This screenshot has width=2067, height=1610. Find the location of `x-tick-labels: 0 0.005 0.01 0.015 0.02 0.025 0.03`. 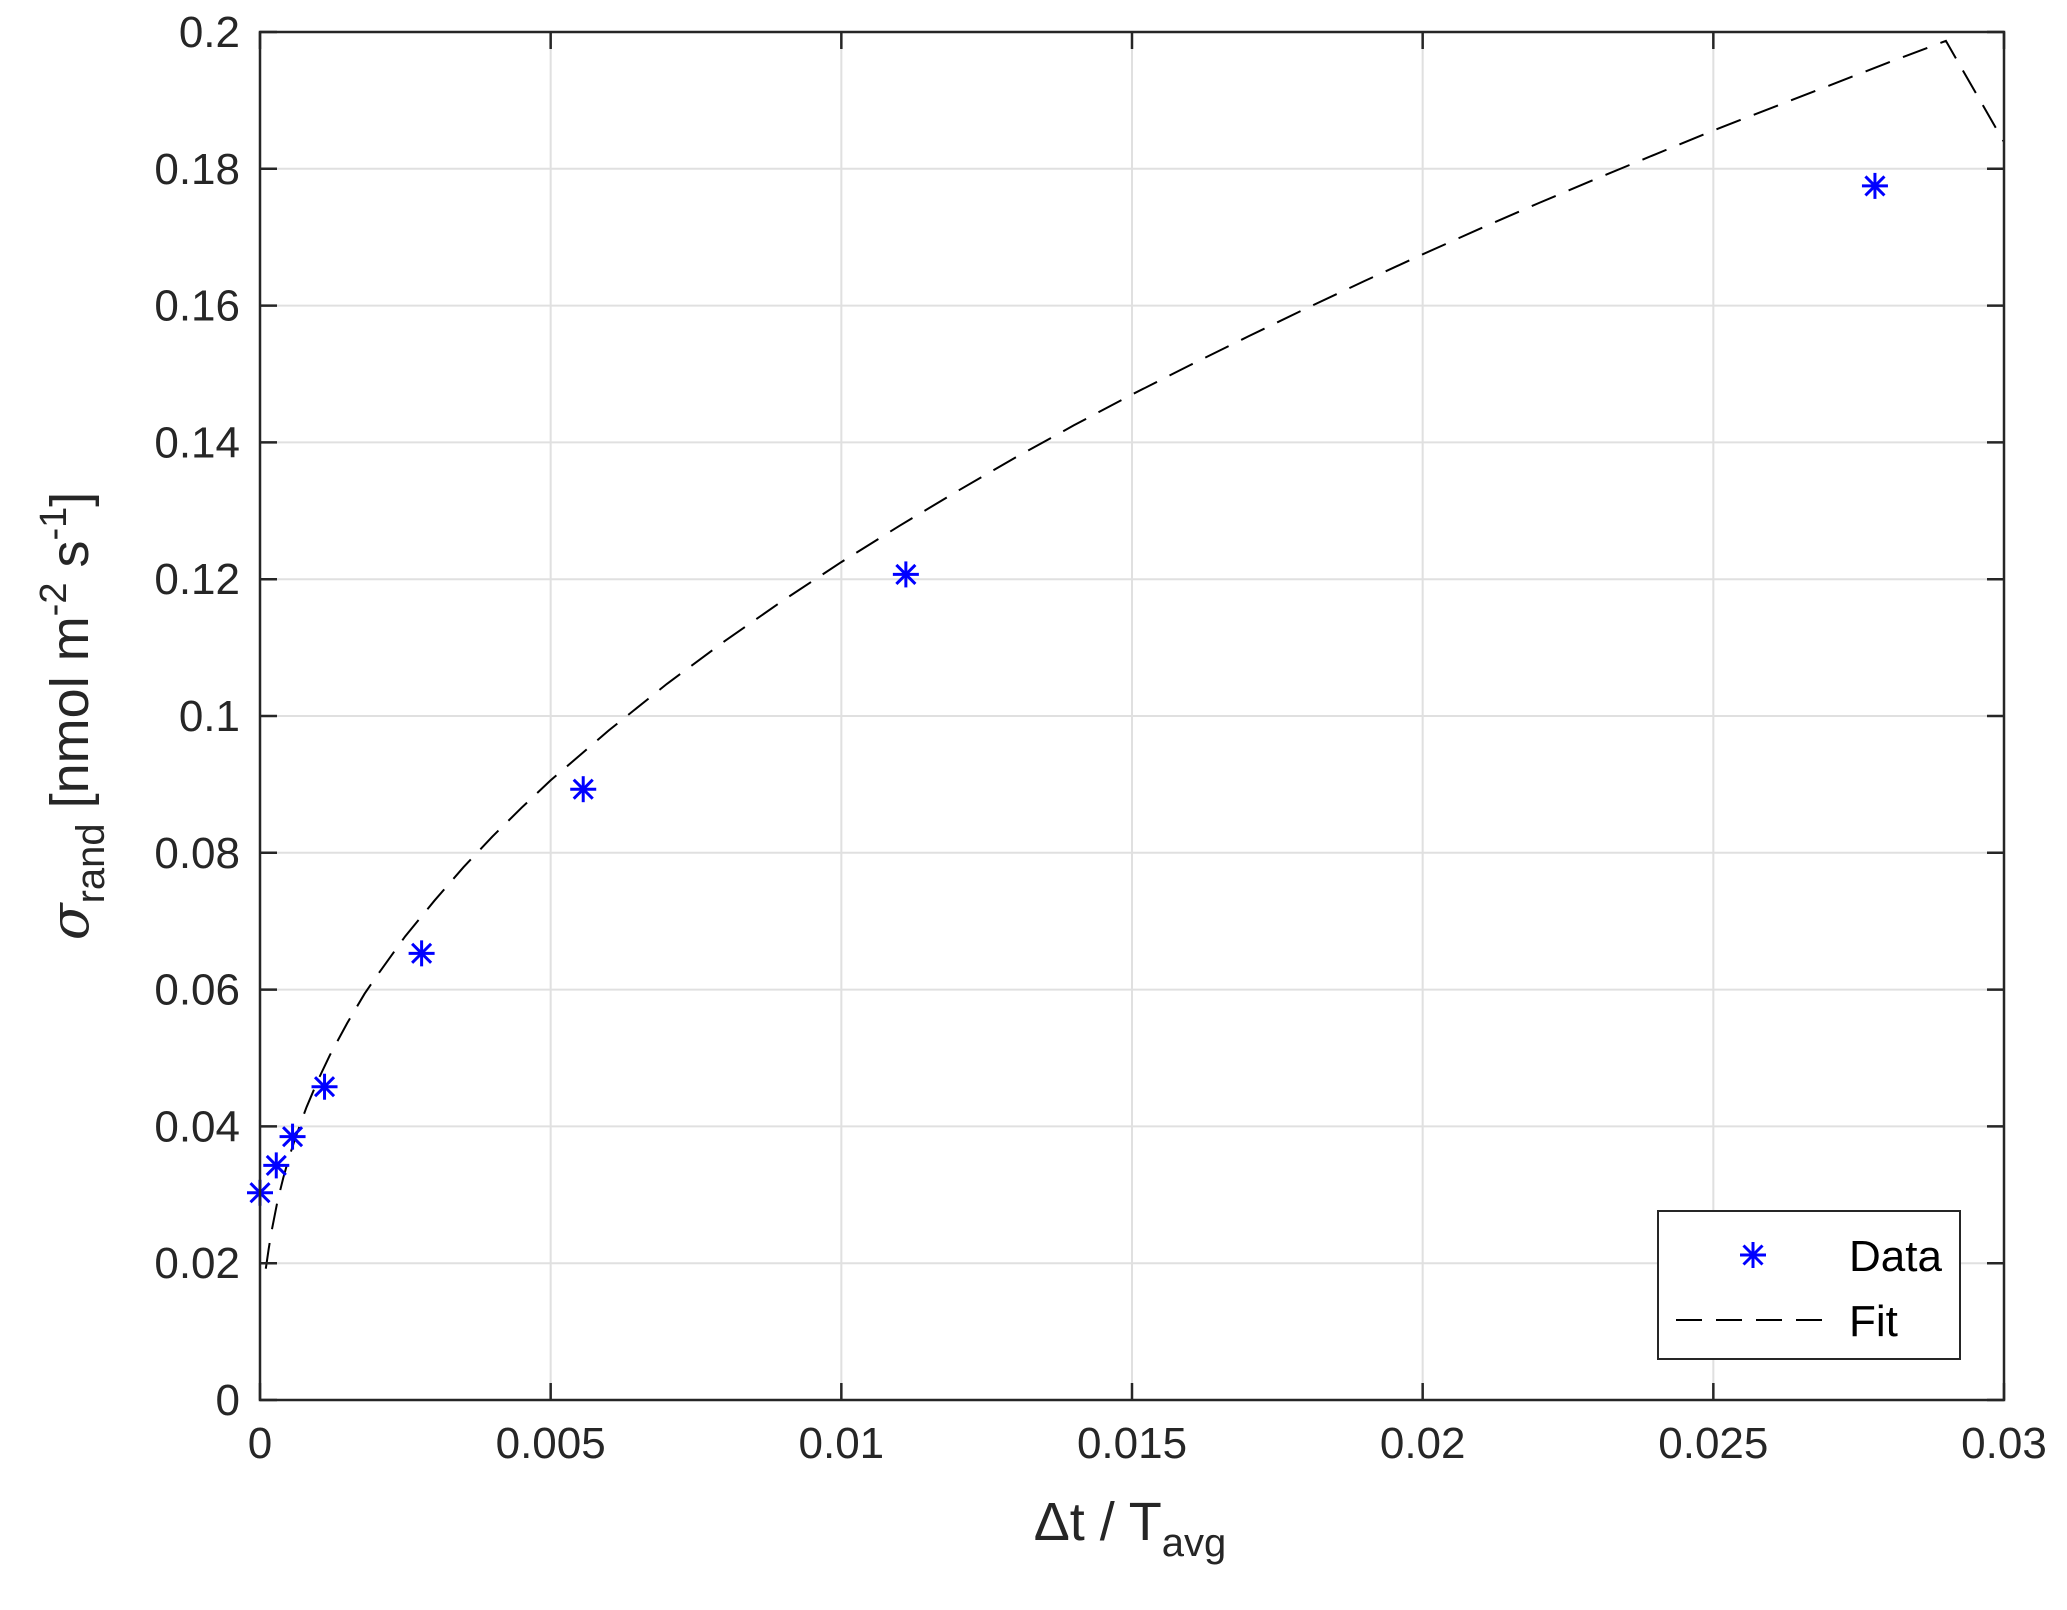

x-tick-labels: 0 0.005 0.01 0.015 0.02 0.025 0.03 is located at coordinates (1147, 1443).